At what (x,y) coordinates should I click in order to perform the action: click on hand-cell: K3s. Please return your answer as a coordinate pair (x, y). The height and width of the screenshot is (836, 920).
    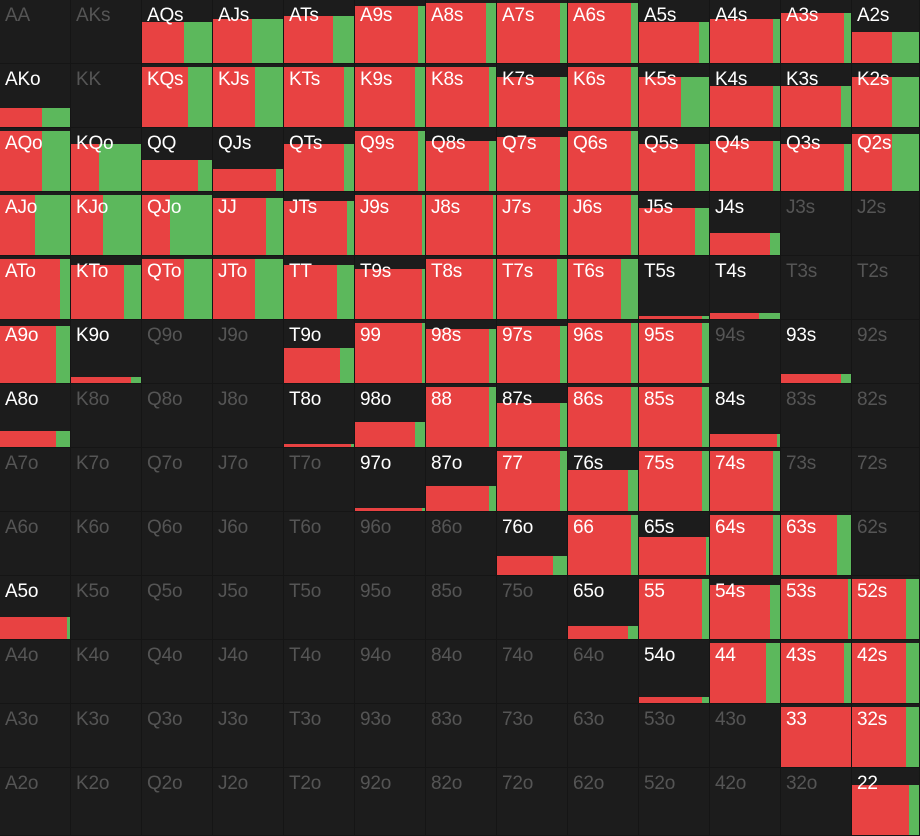
    Looking at the image, I should click on (816, 96).